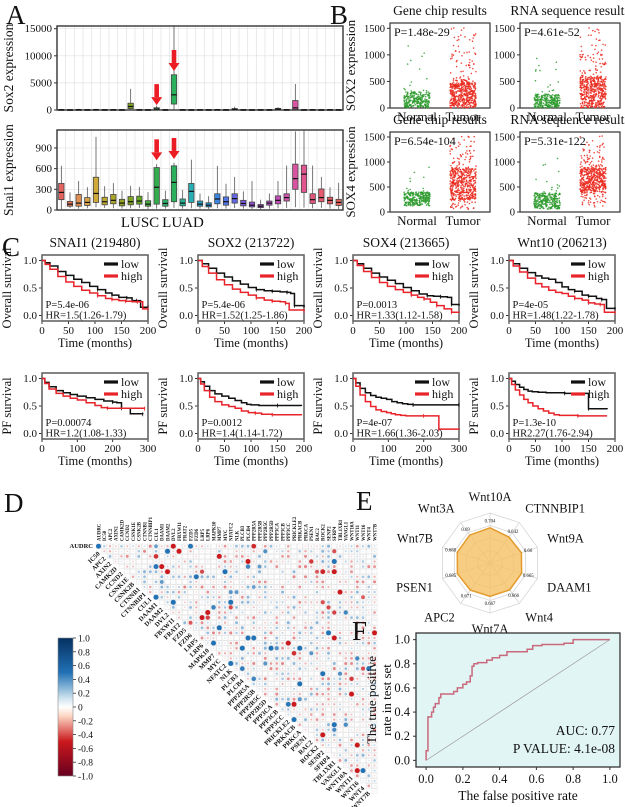  I want to click on y-axis-label: PF survival, so click(163, 406).